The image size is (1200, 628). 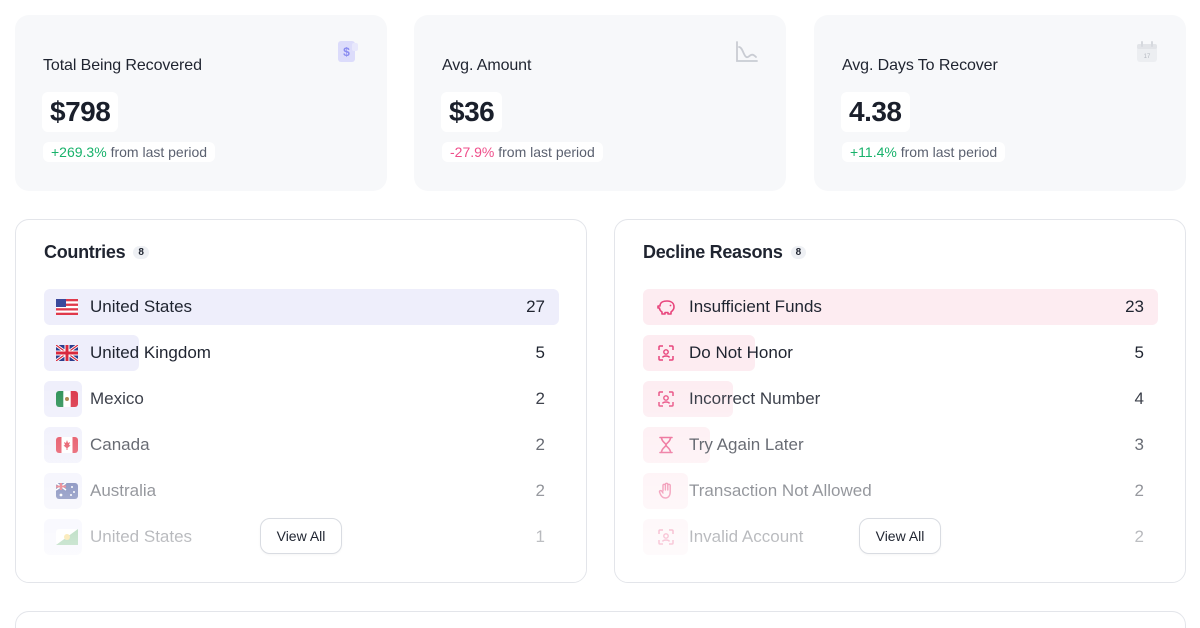 What do you see at coordinates (1139, 444) in the screenshot?
I see `item-value: 3` at bounding box center [1139, 444].